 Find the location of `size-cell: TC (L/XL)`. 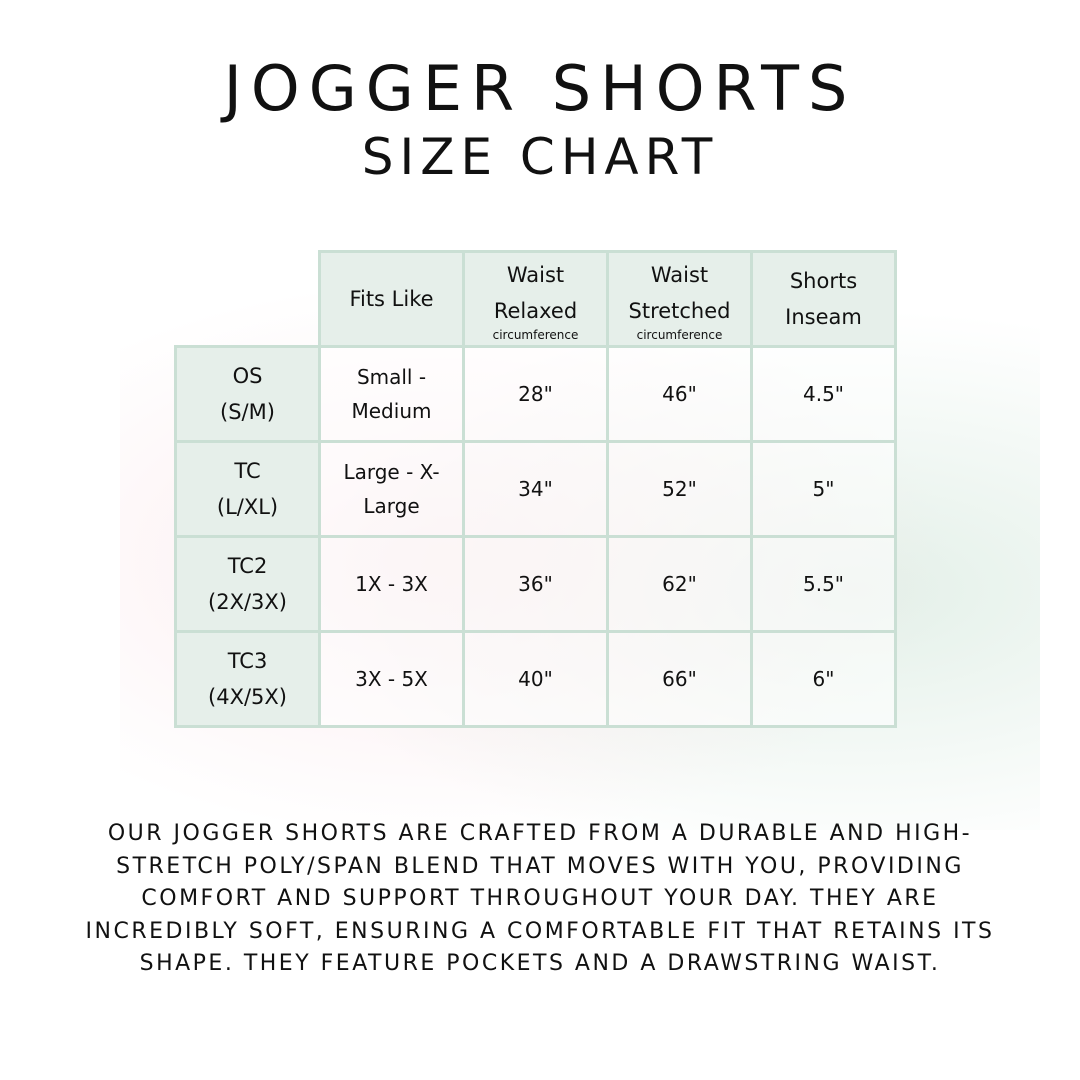

size-cell: TC (L/XL) is located at coordinates (247, 489).